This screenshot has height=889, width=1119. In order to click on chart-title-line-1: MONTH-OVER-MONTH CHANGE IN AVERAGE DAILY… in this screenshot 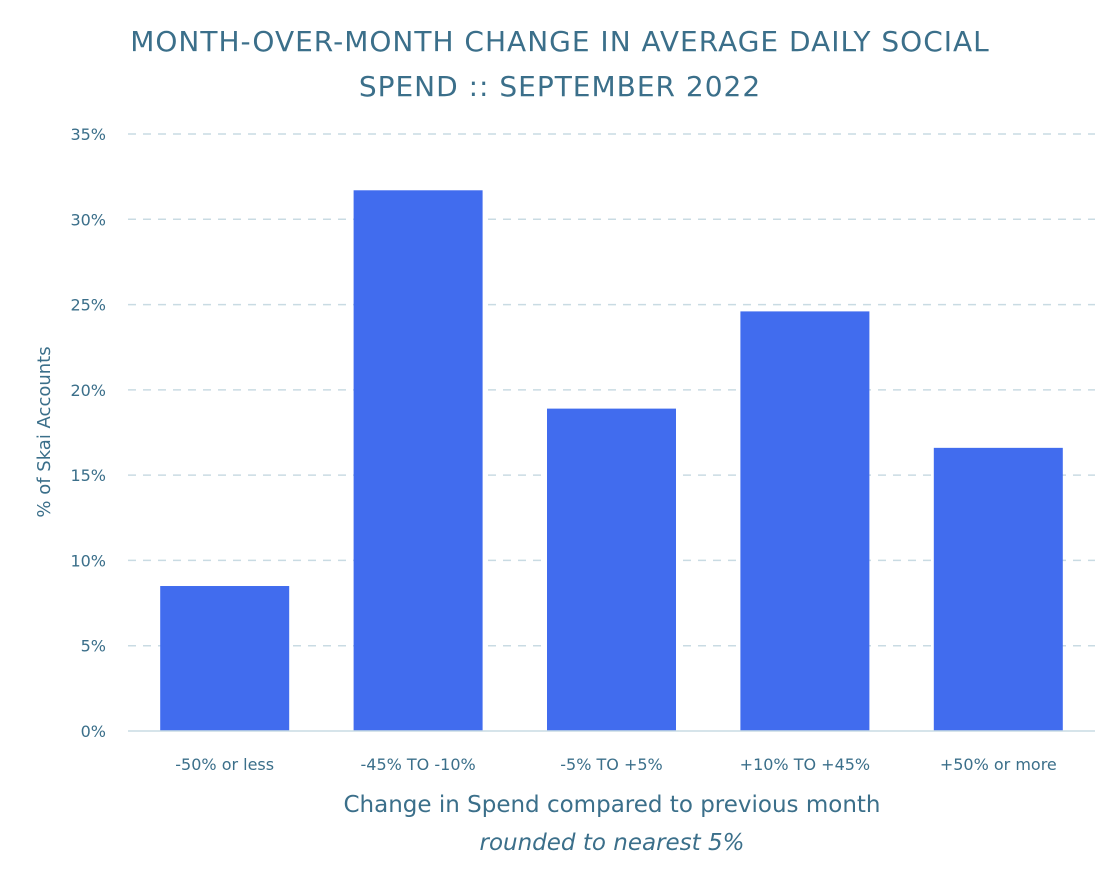, I will do `click(560, 41)`.